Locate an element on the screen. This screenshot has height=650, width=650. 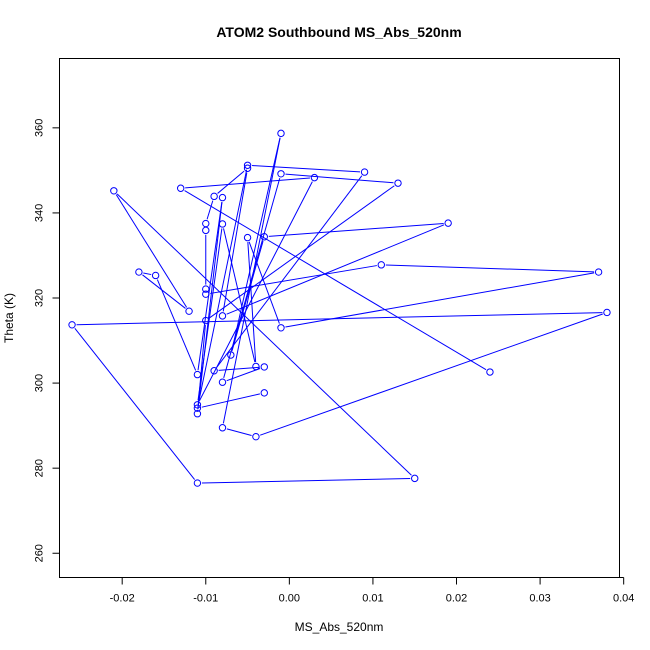
y-tick-label: 280 is located at coordinates (40, 468).